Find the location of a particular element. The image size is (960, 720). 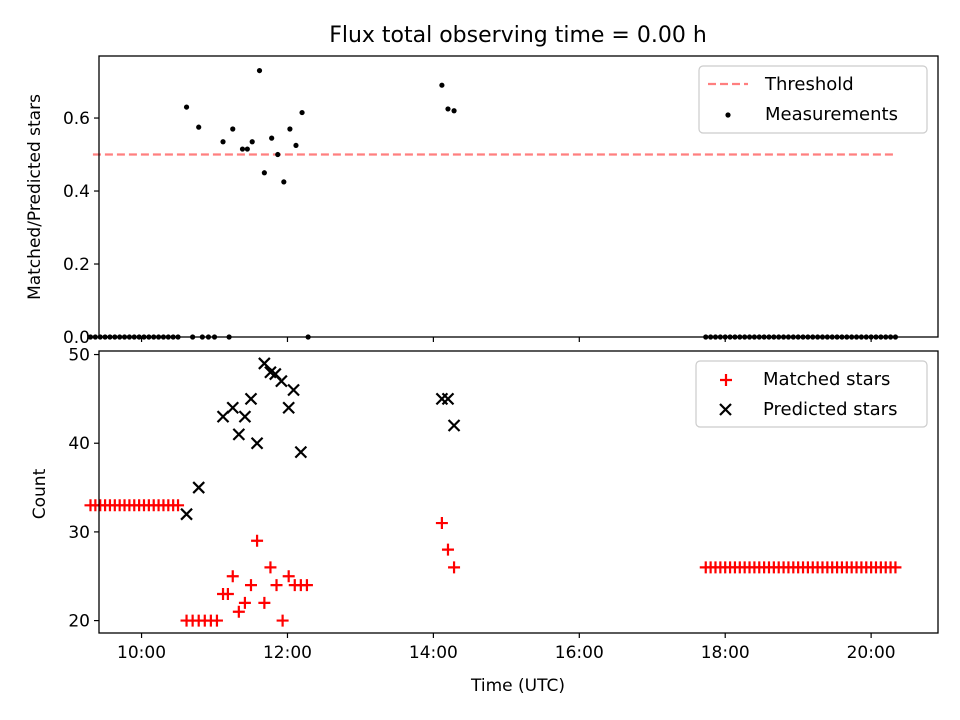

bottom-legend-box is located at coordinates (811, 394).